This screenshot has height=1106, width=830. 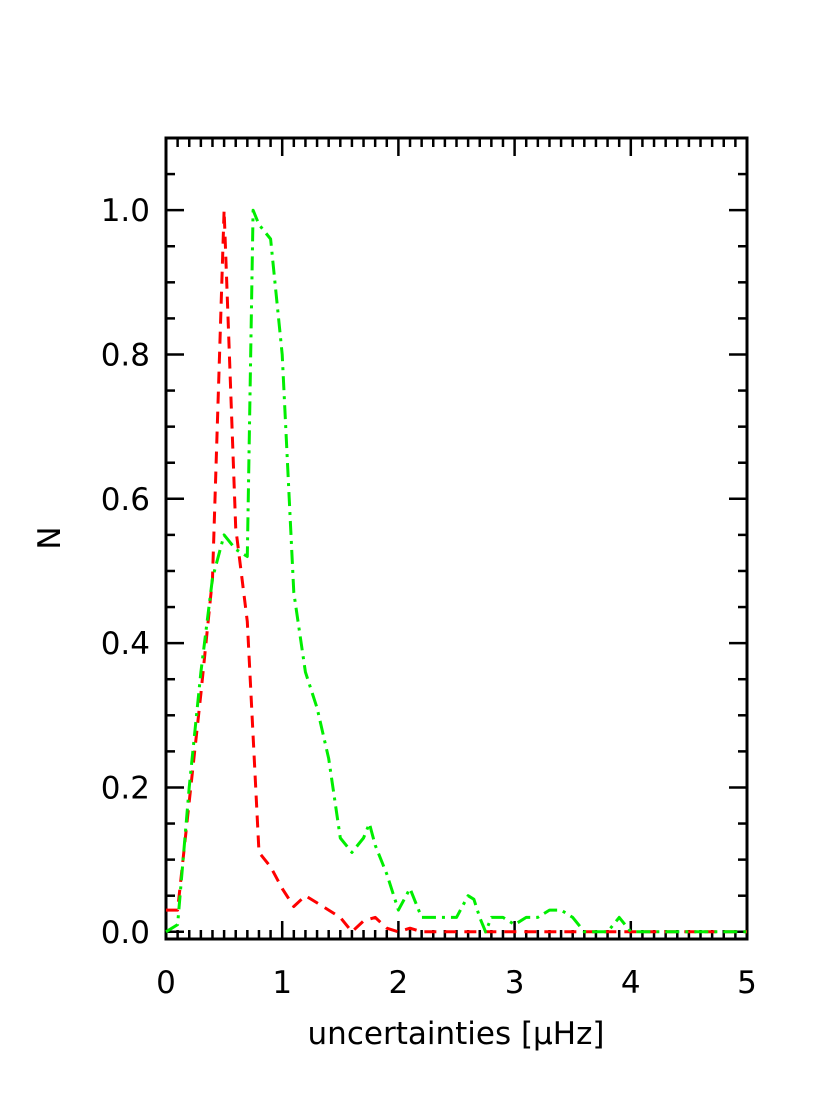 What do you see at coordinates (50, 537) in the screenshot?
I see `y-axis-title: N` at bounding box center [50, 537].